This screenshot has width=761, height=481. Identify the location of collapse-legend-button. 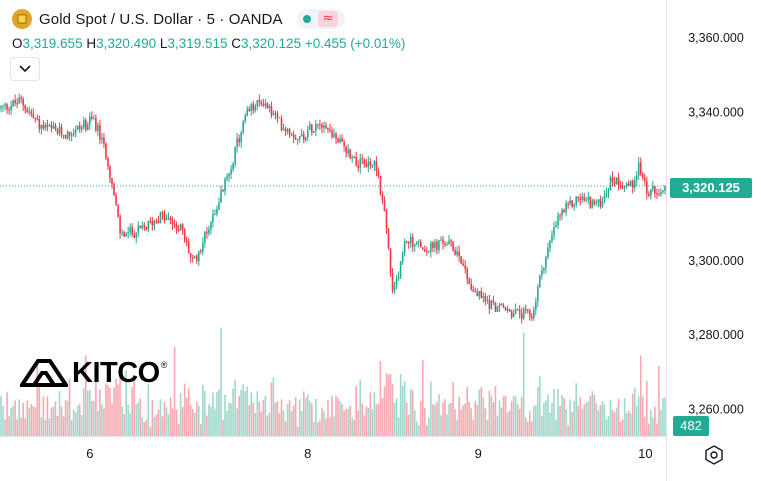
(25, 69).